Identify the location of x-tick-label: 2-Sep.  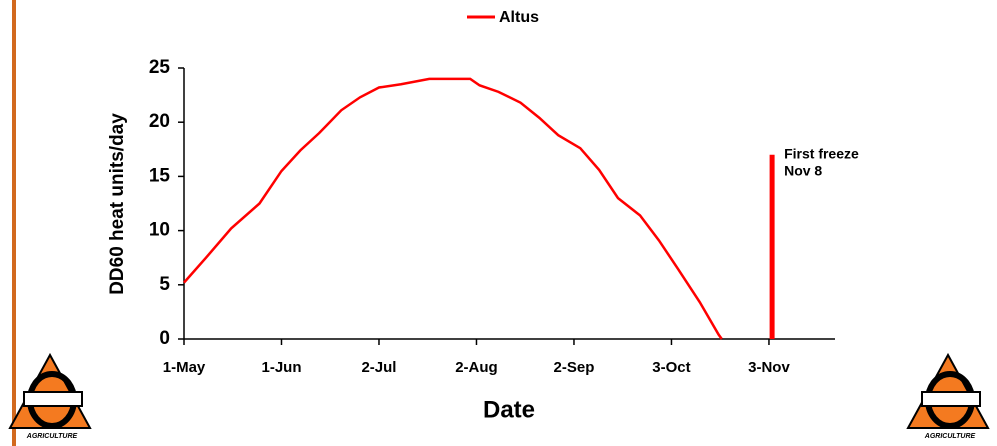
(574, 367).